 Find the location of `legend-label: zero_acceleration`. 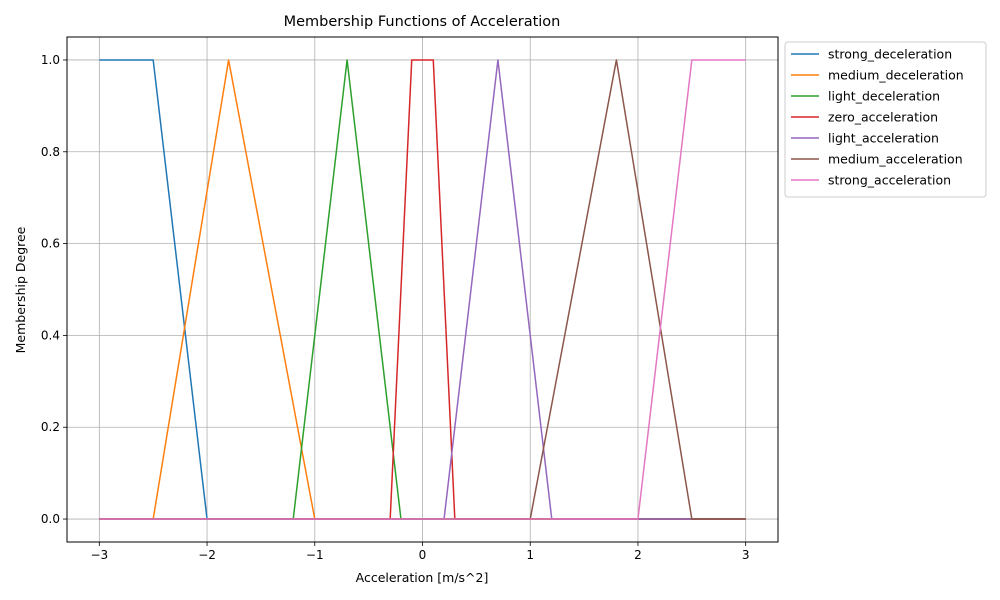

legend-label: zero_acceleration is located at coordinates (883, 117).